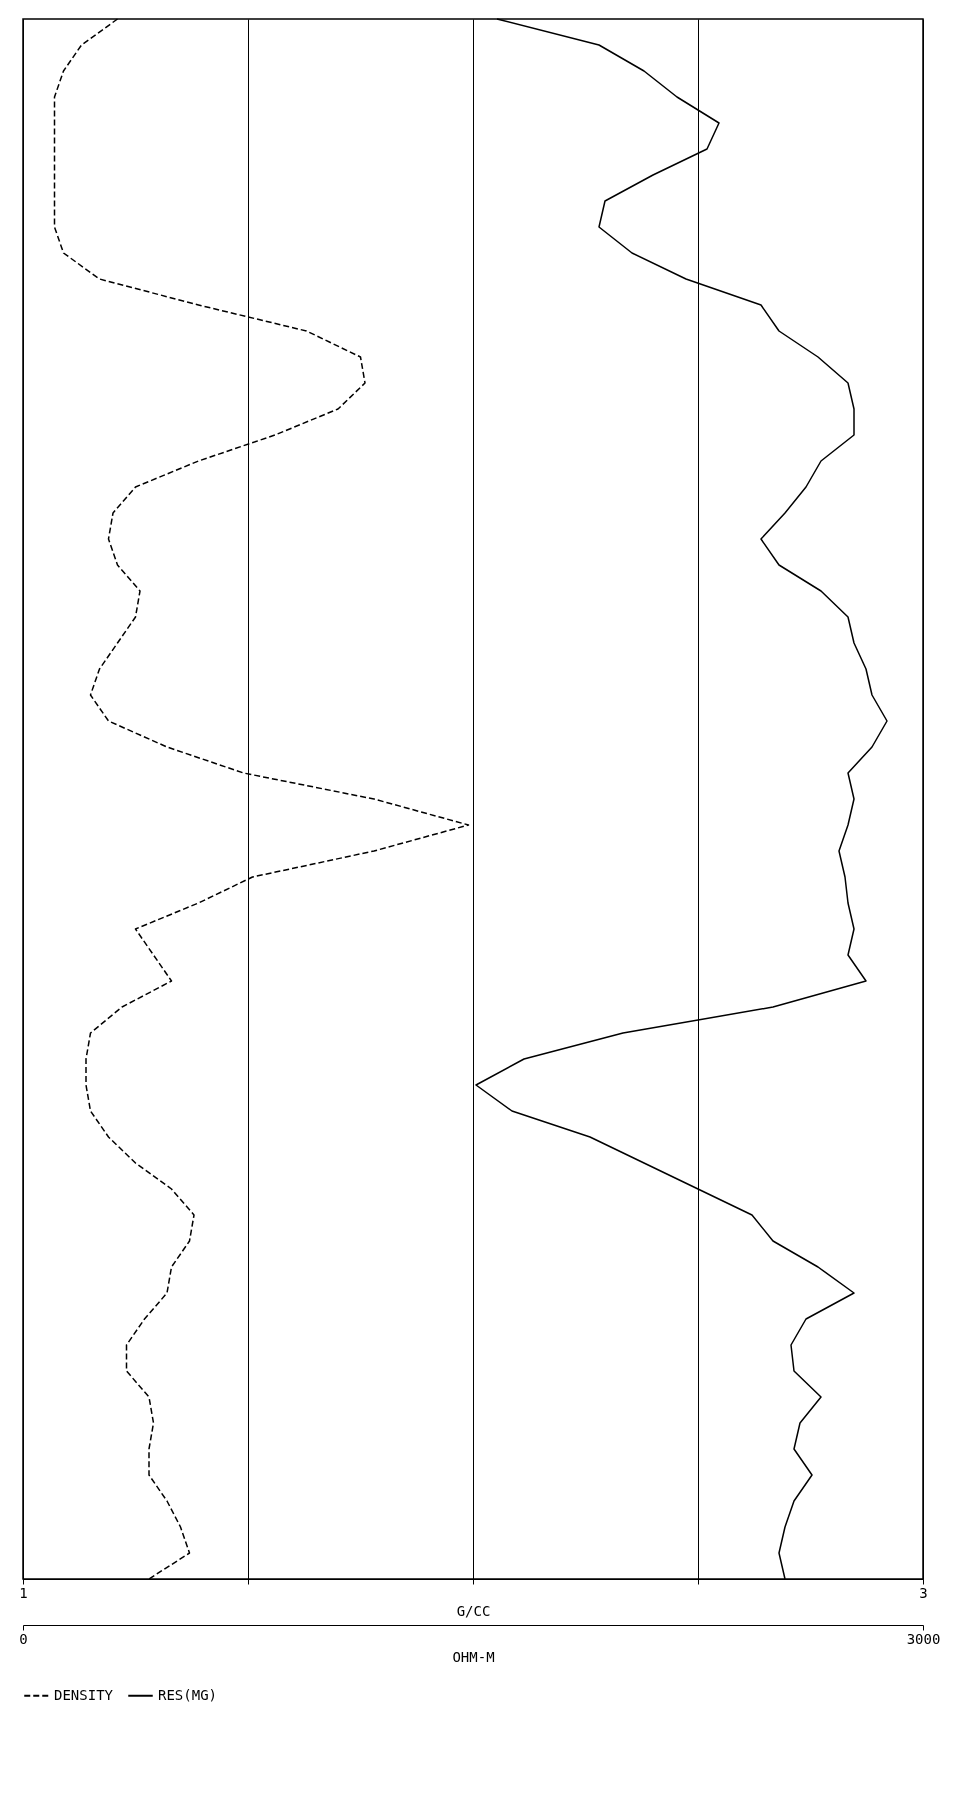 This screenshot has width=971, height=1812. Describe the element at coordinates (923, 1638) in the screenshot. I see `x2-tick-label: 3000` at that location.